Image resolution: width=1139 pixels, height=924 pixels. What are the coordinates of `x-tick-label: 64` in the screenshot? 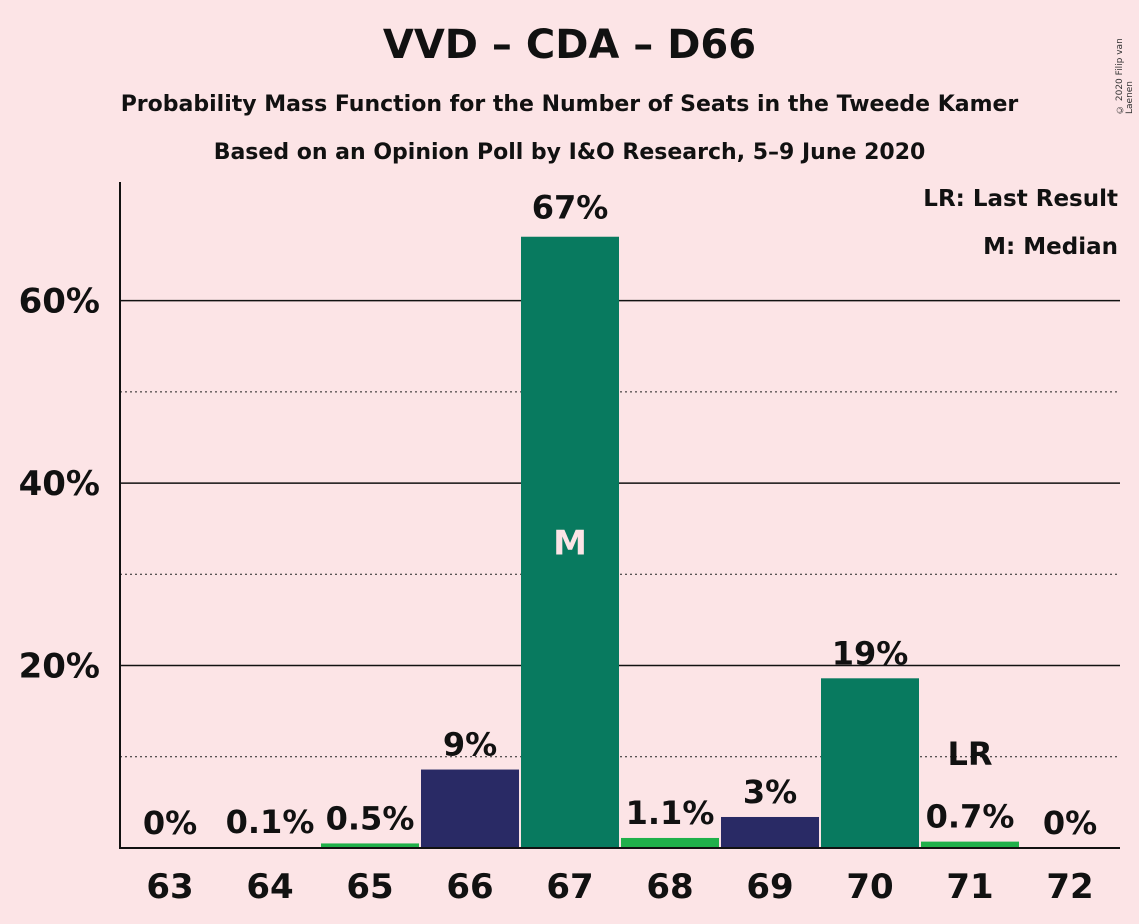 It's located at (269, 887).